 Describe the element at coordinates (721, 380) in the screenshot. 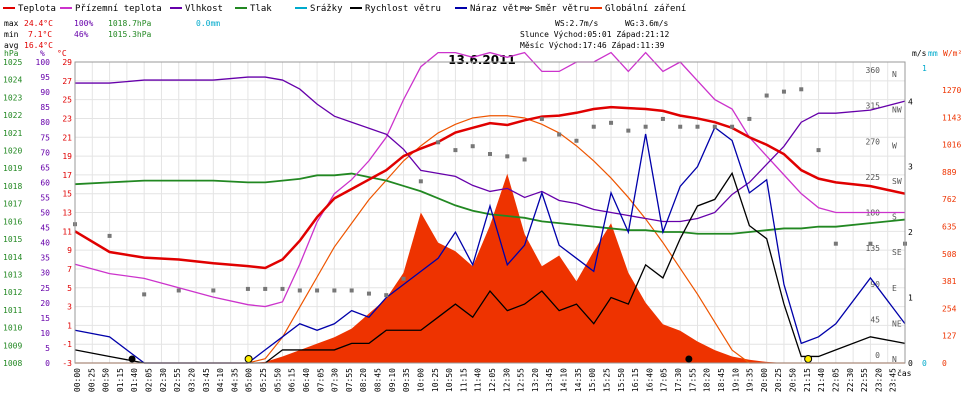

I see `time-tick: 18:45` at that location.